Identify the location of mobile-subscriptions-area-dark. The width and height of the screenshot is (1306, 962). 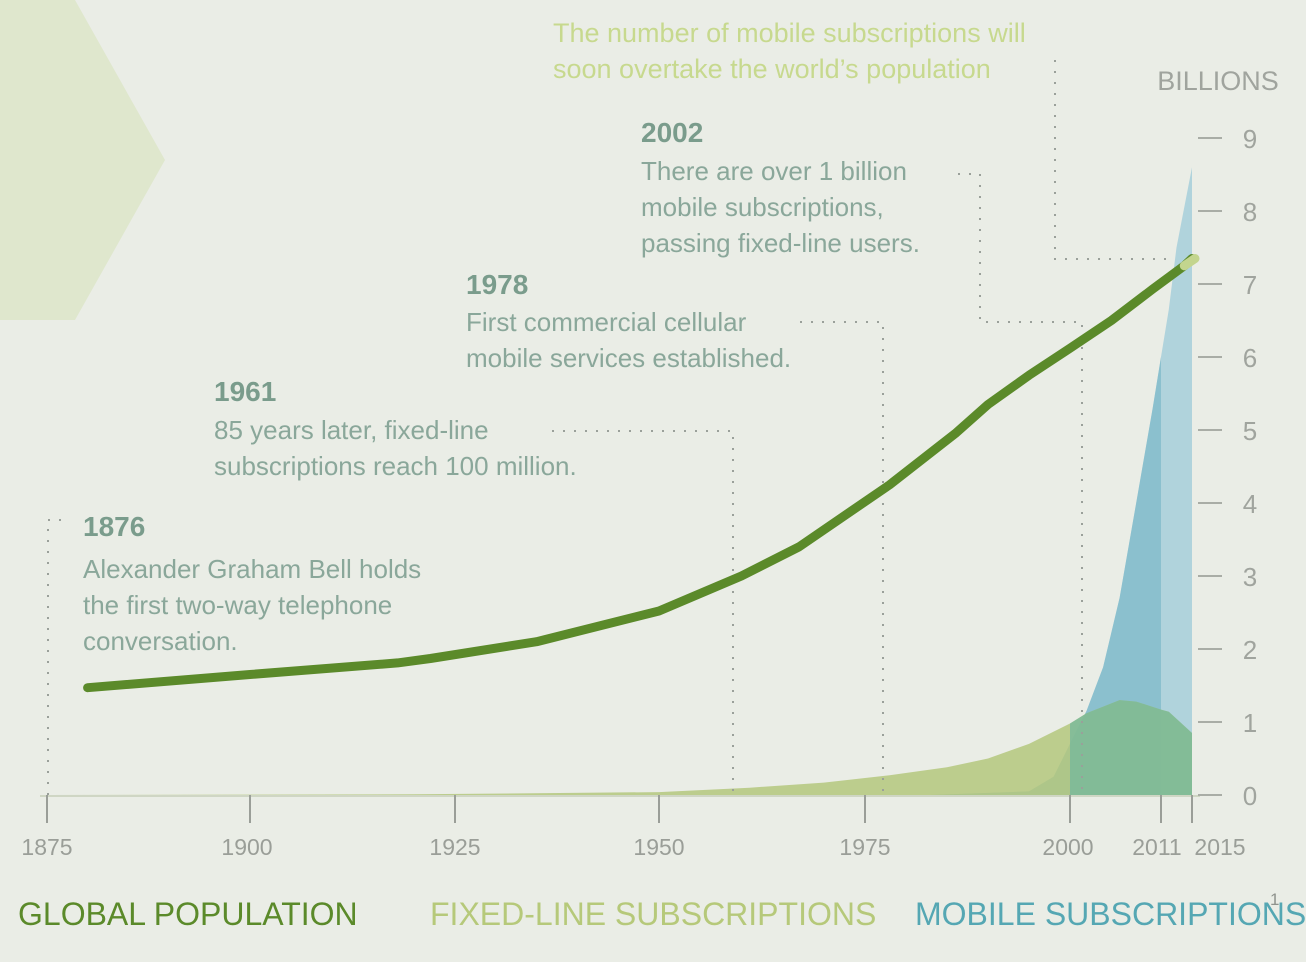
(1045, 576).